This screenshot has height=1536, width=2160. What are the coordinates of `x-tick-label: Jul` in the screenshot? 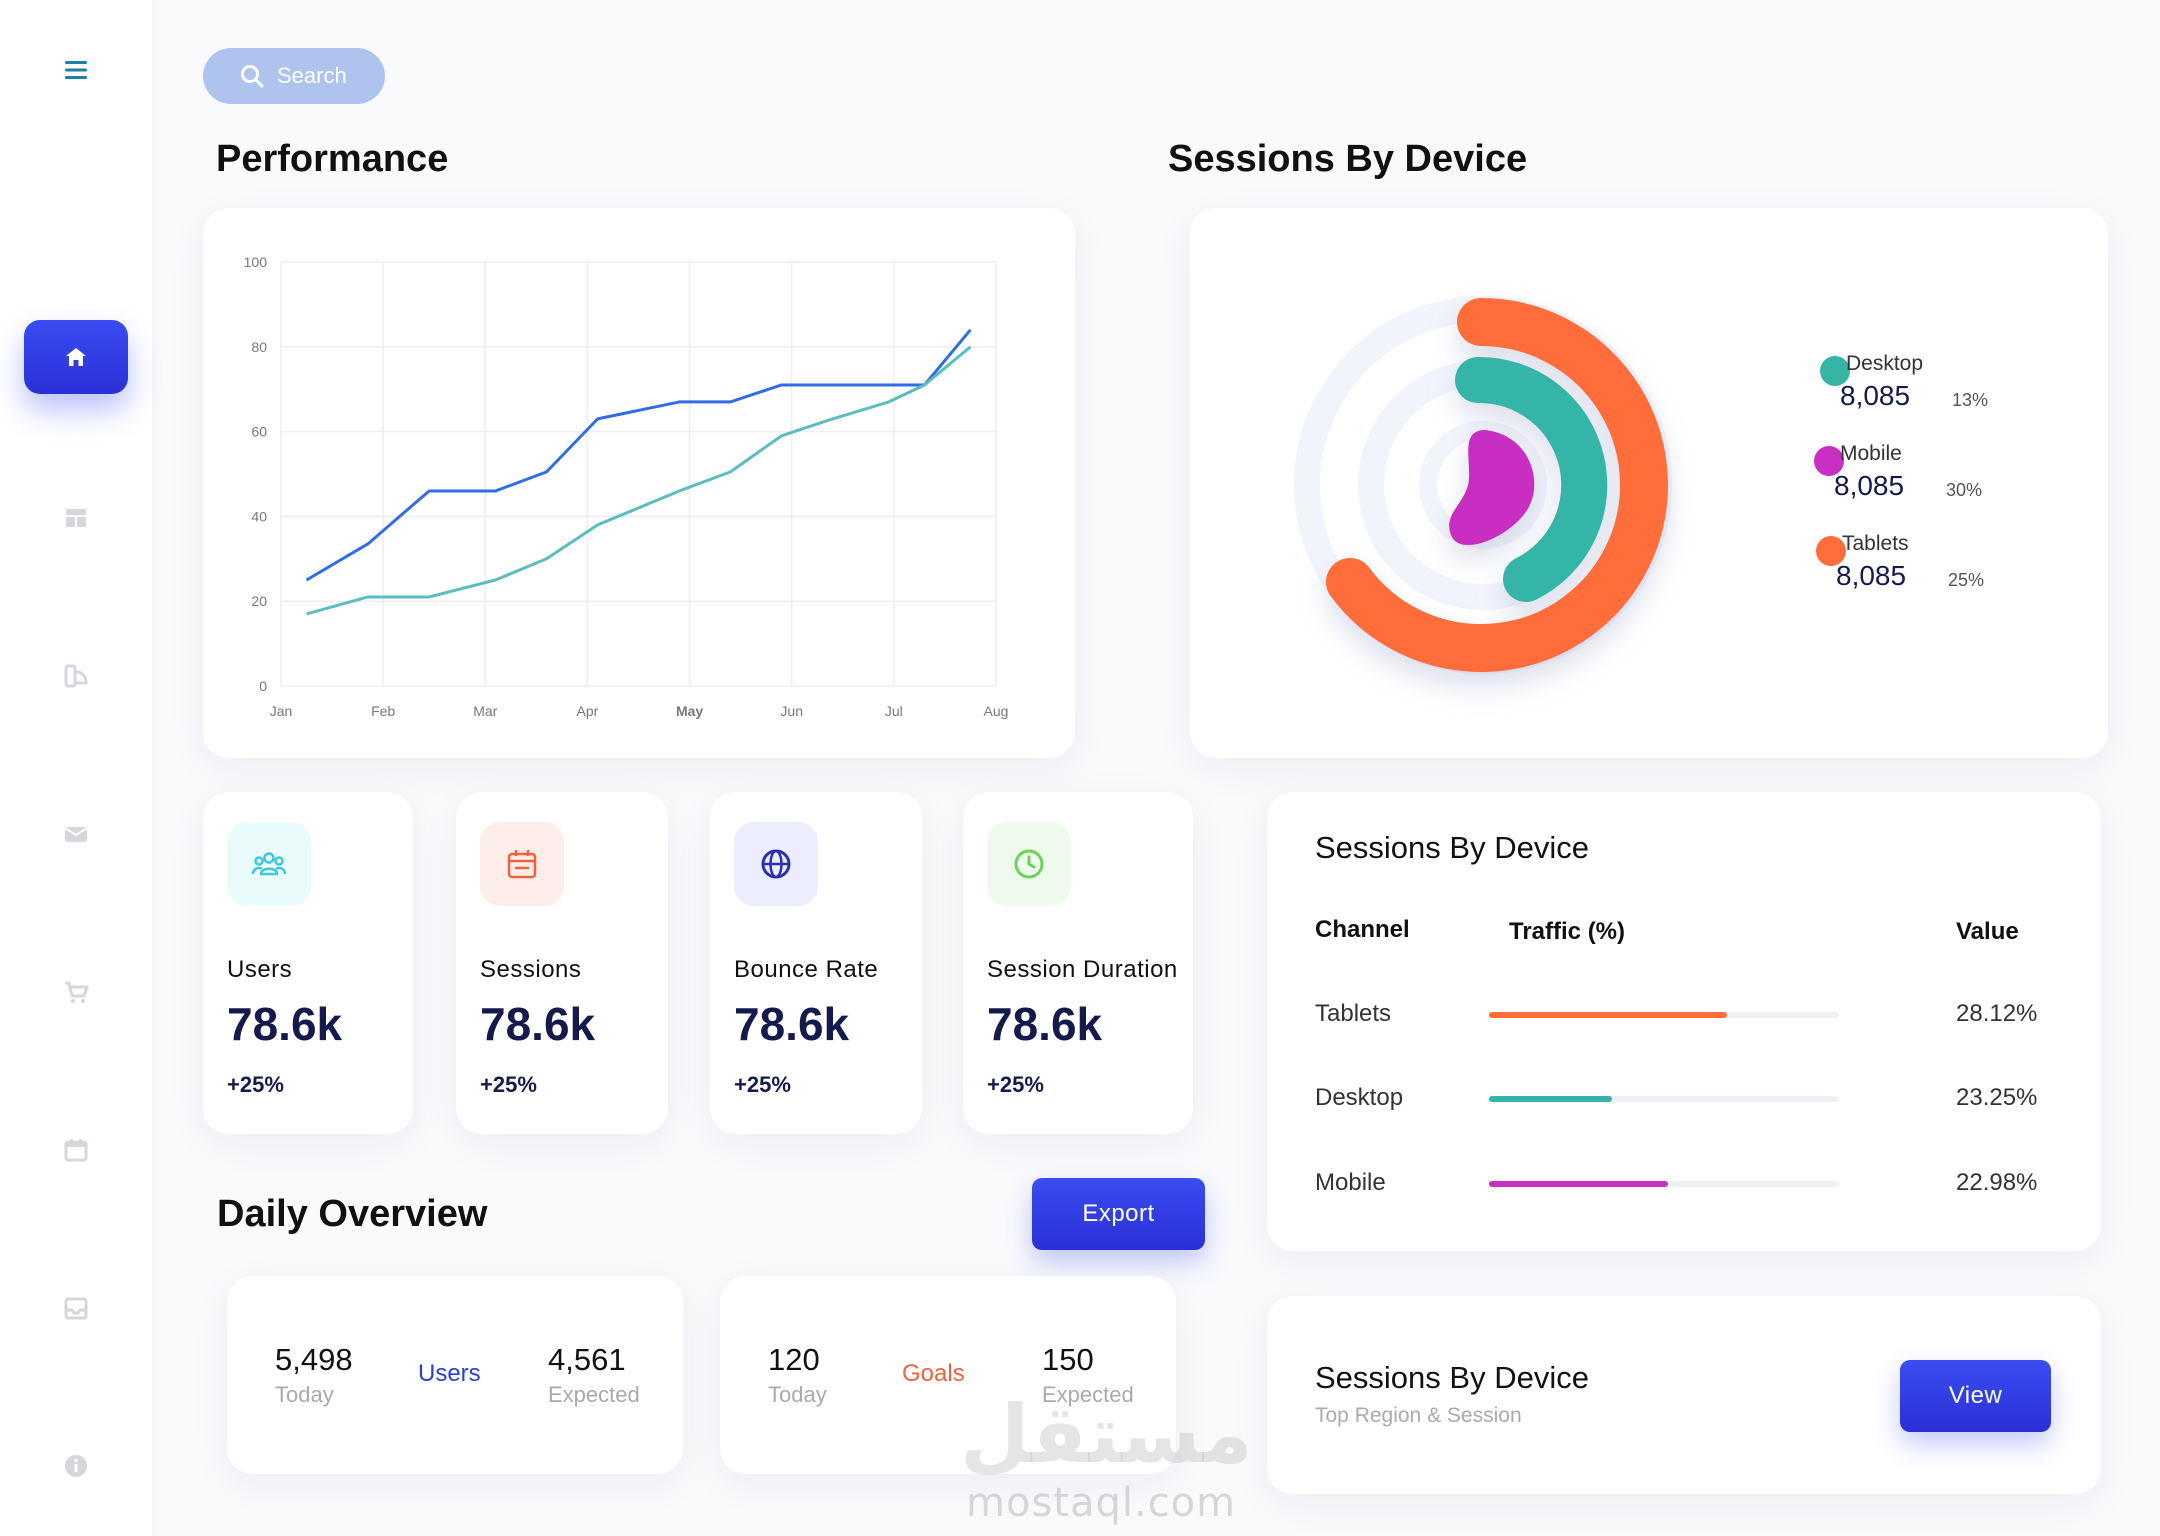 It's located at (894, 711).